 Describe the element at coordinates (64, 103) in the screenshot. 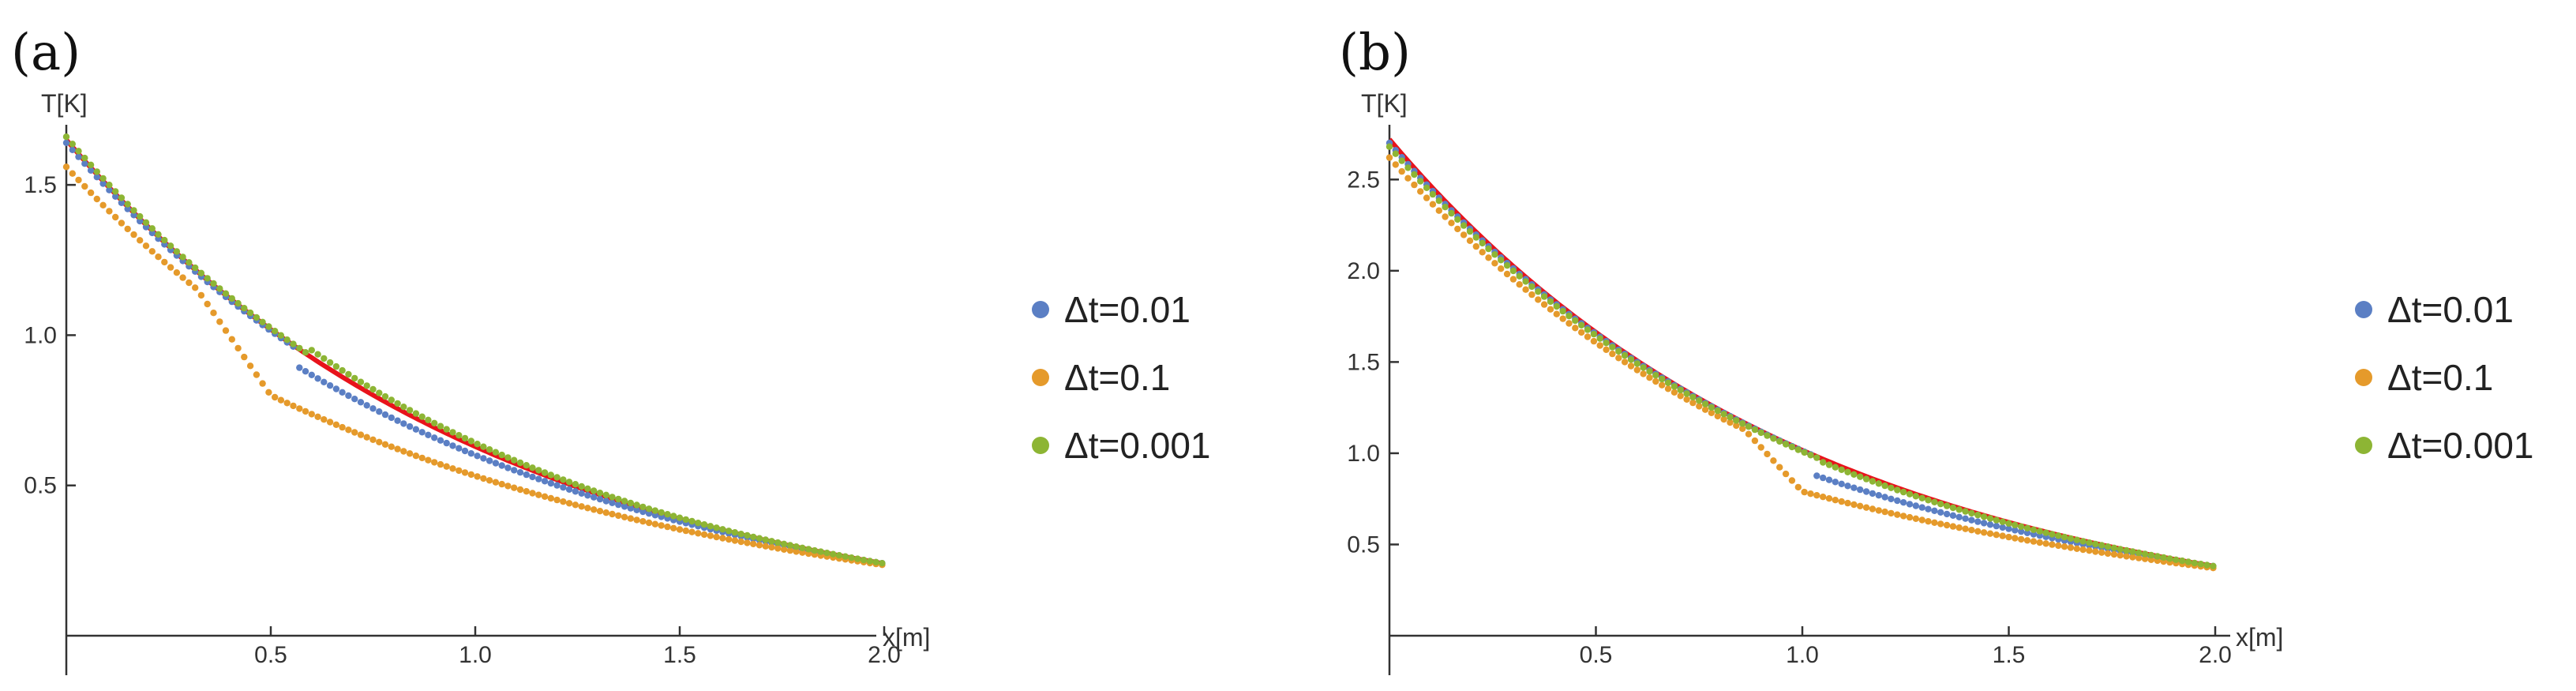

I see `y-axis-label-a: T[K]` at that location.